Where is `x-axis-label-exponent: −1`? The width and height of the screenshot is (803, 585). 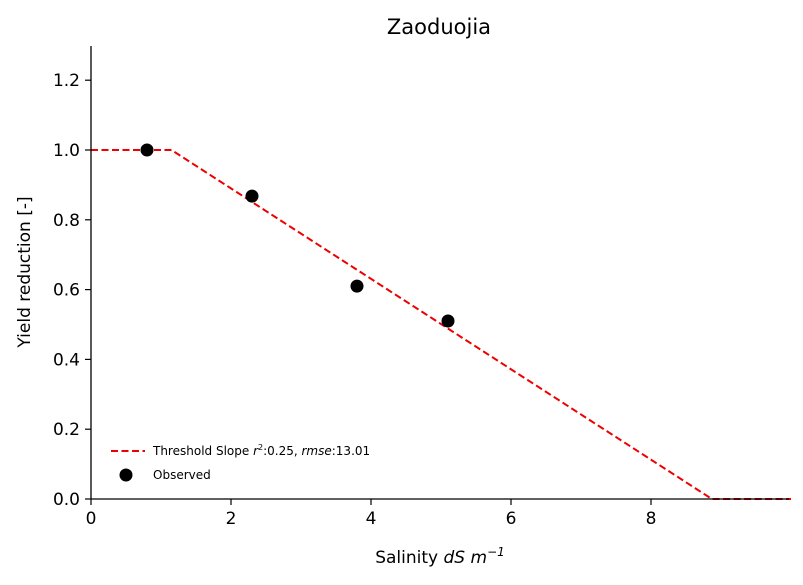
x-axis-label-exponent: −1 is located at coordinates (496, 552).